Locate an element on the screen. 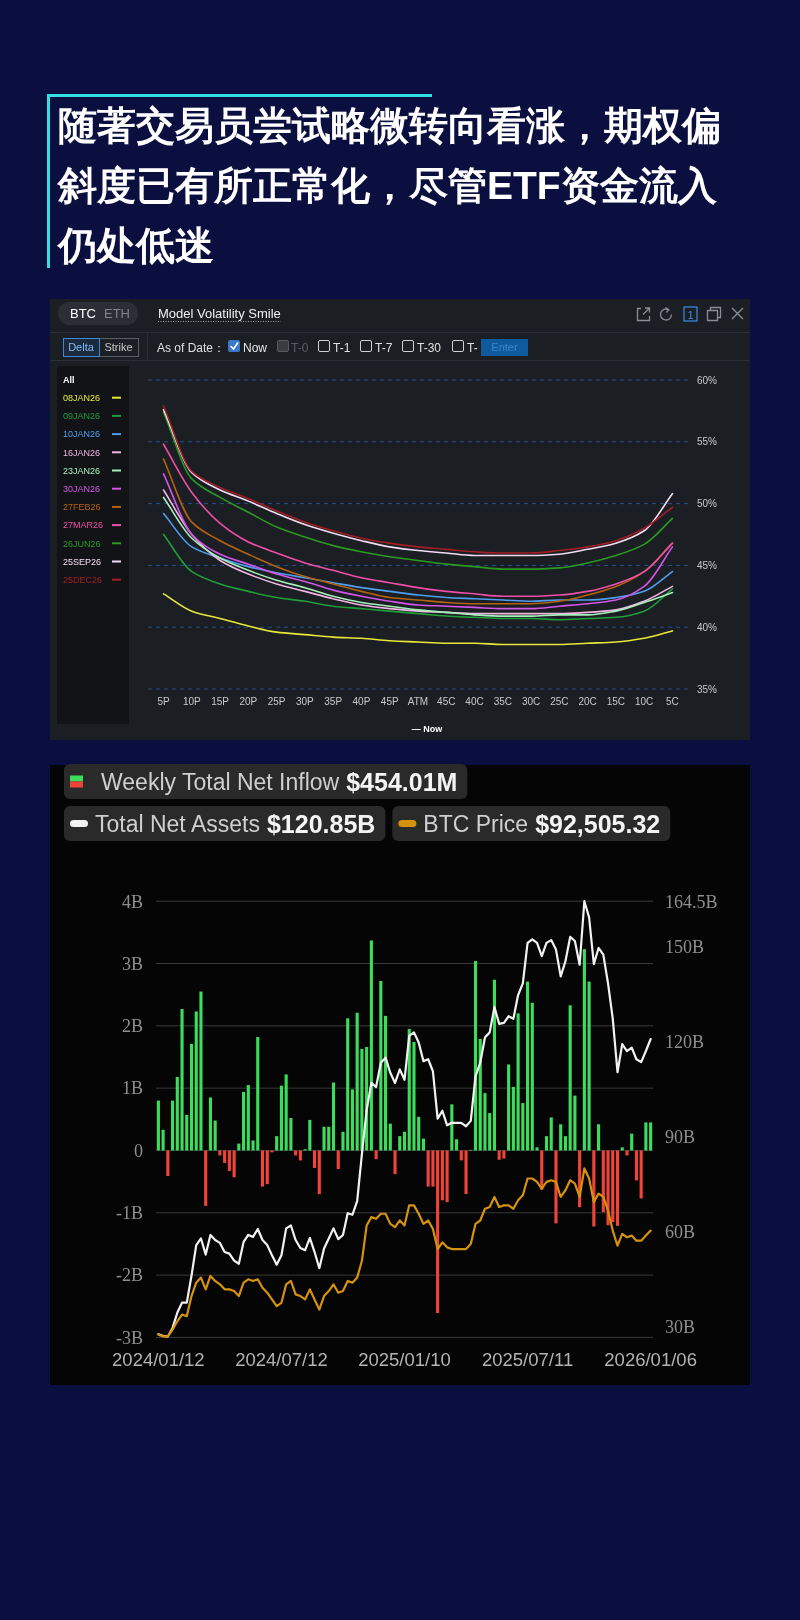 Image resolution: width=800 pixels, height=1620 pixels. y2-tick-label: 150B is located at coordinates (684, 947).